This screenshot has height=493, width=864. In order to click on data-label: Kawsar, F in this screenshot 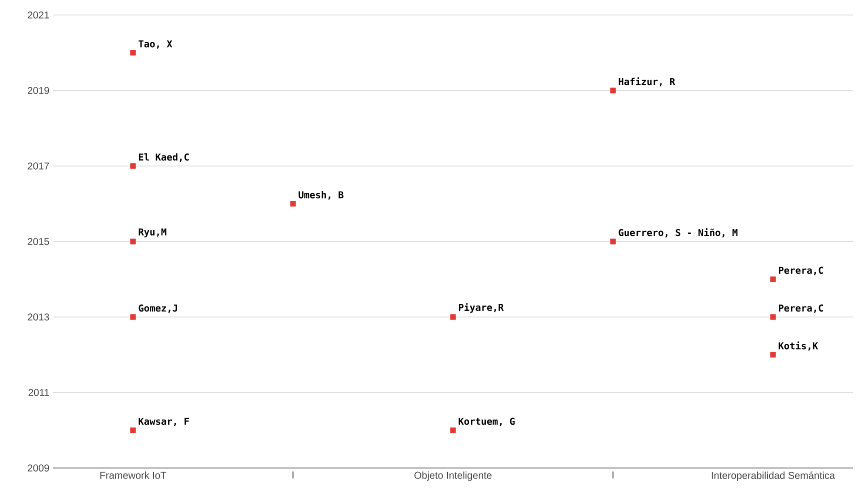, I will do `click(163, 422)`.